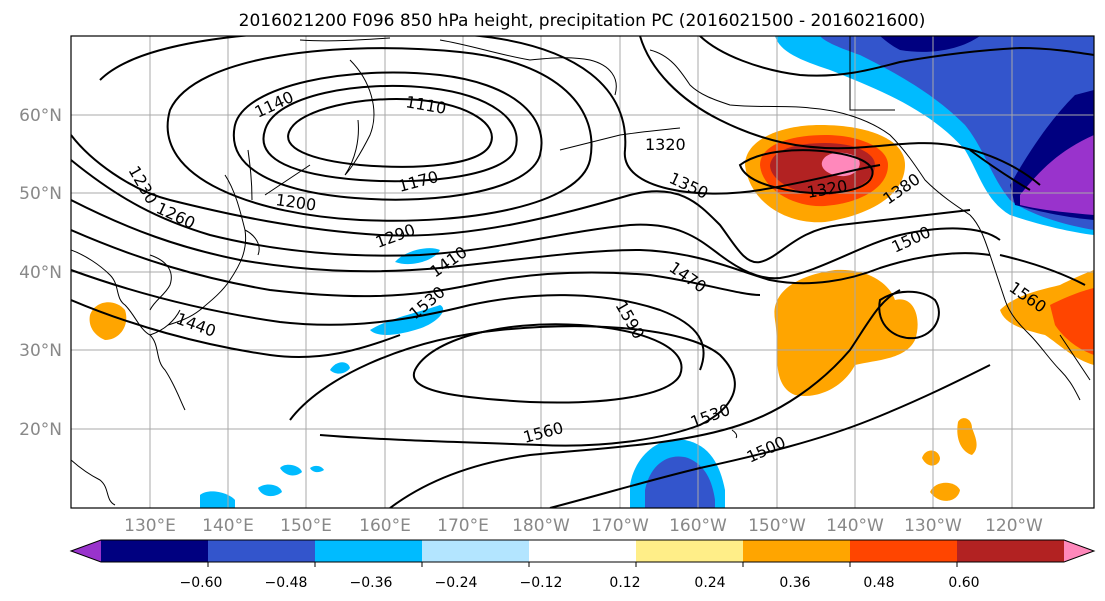 This screenshot has width=1105, height=601. What do you see at coordinates (371, 583) in the screenshot?
I see `colorbar-tick-label: −0.36` at bounding box center [371, 583].